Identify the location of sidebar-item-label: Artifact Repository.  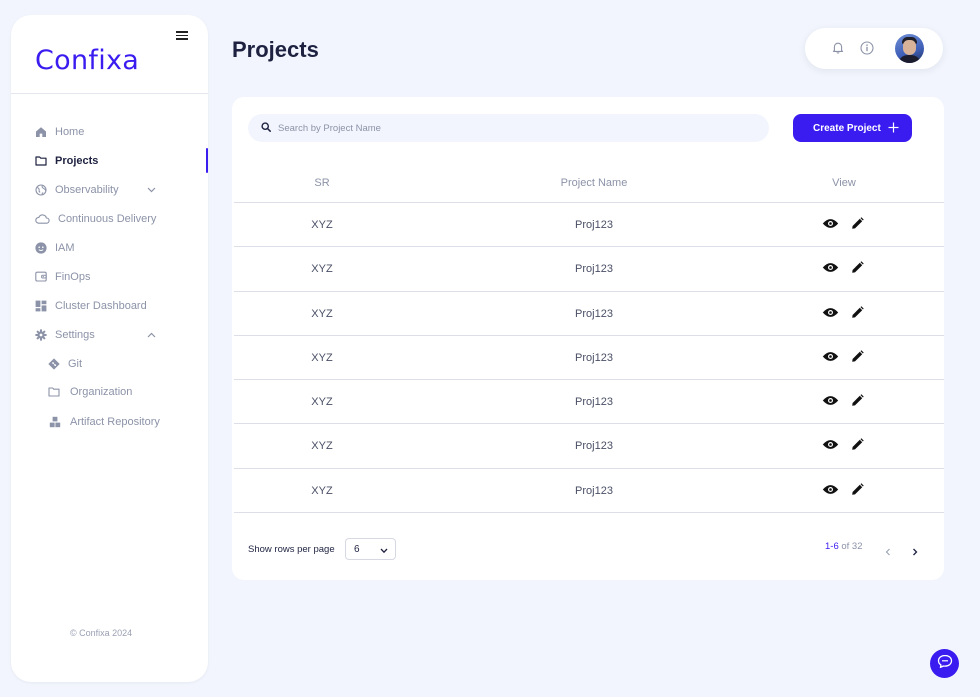
(115, 421).